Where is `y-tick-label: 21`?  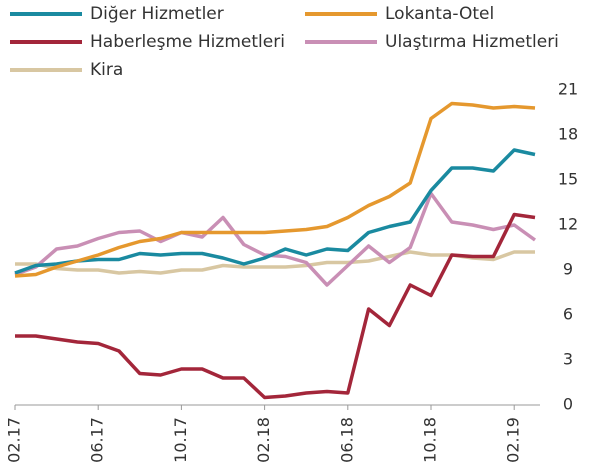
y-tick-label: 21 is located at coordinates (568, 89).